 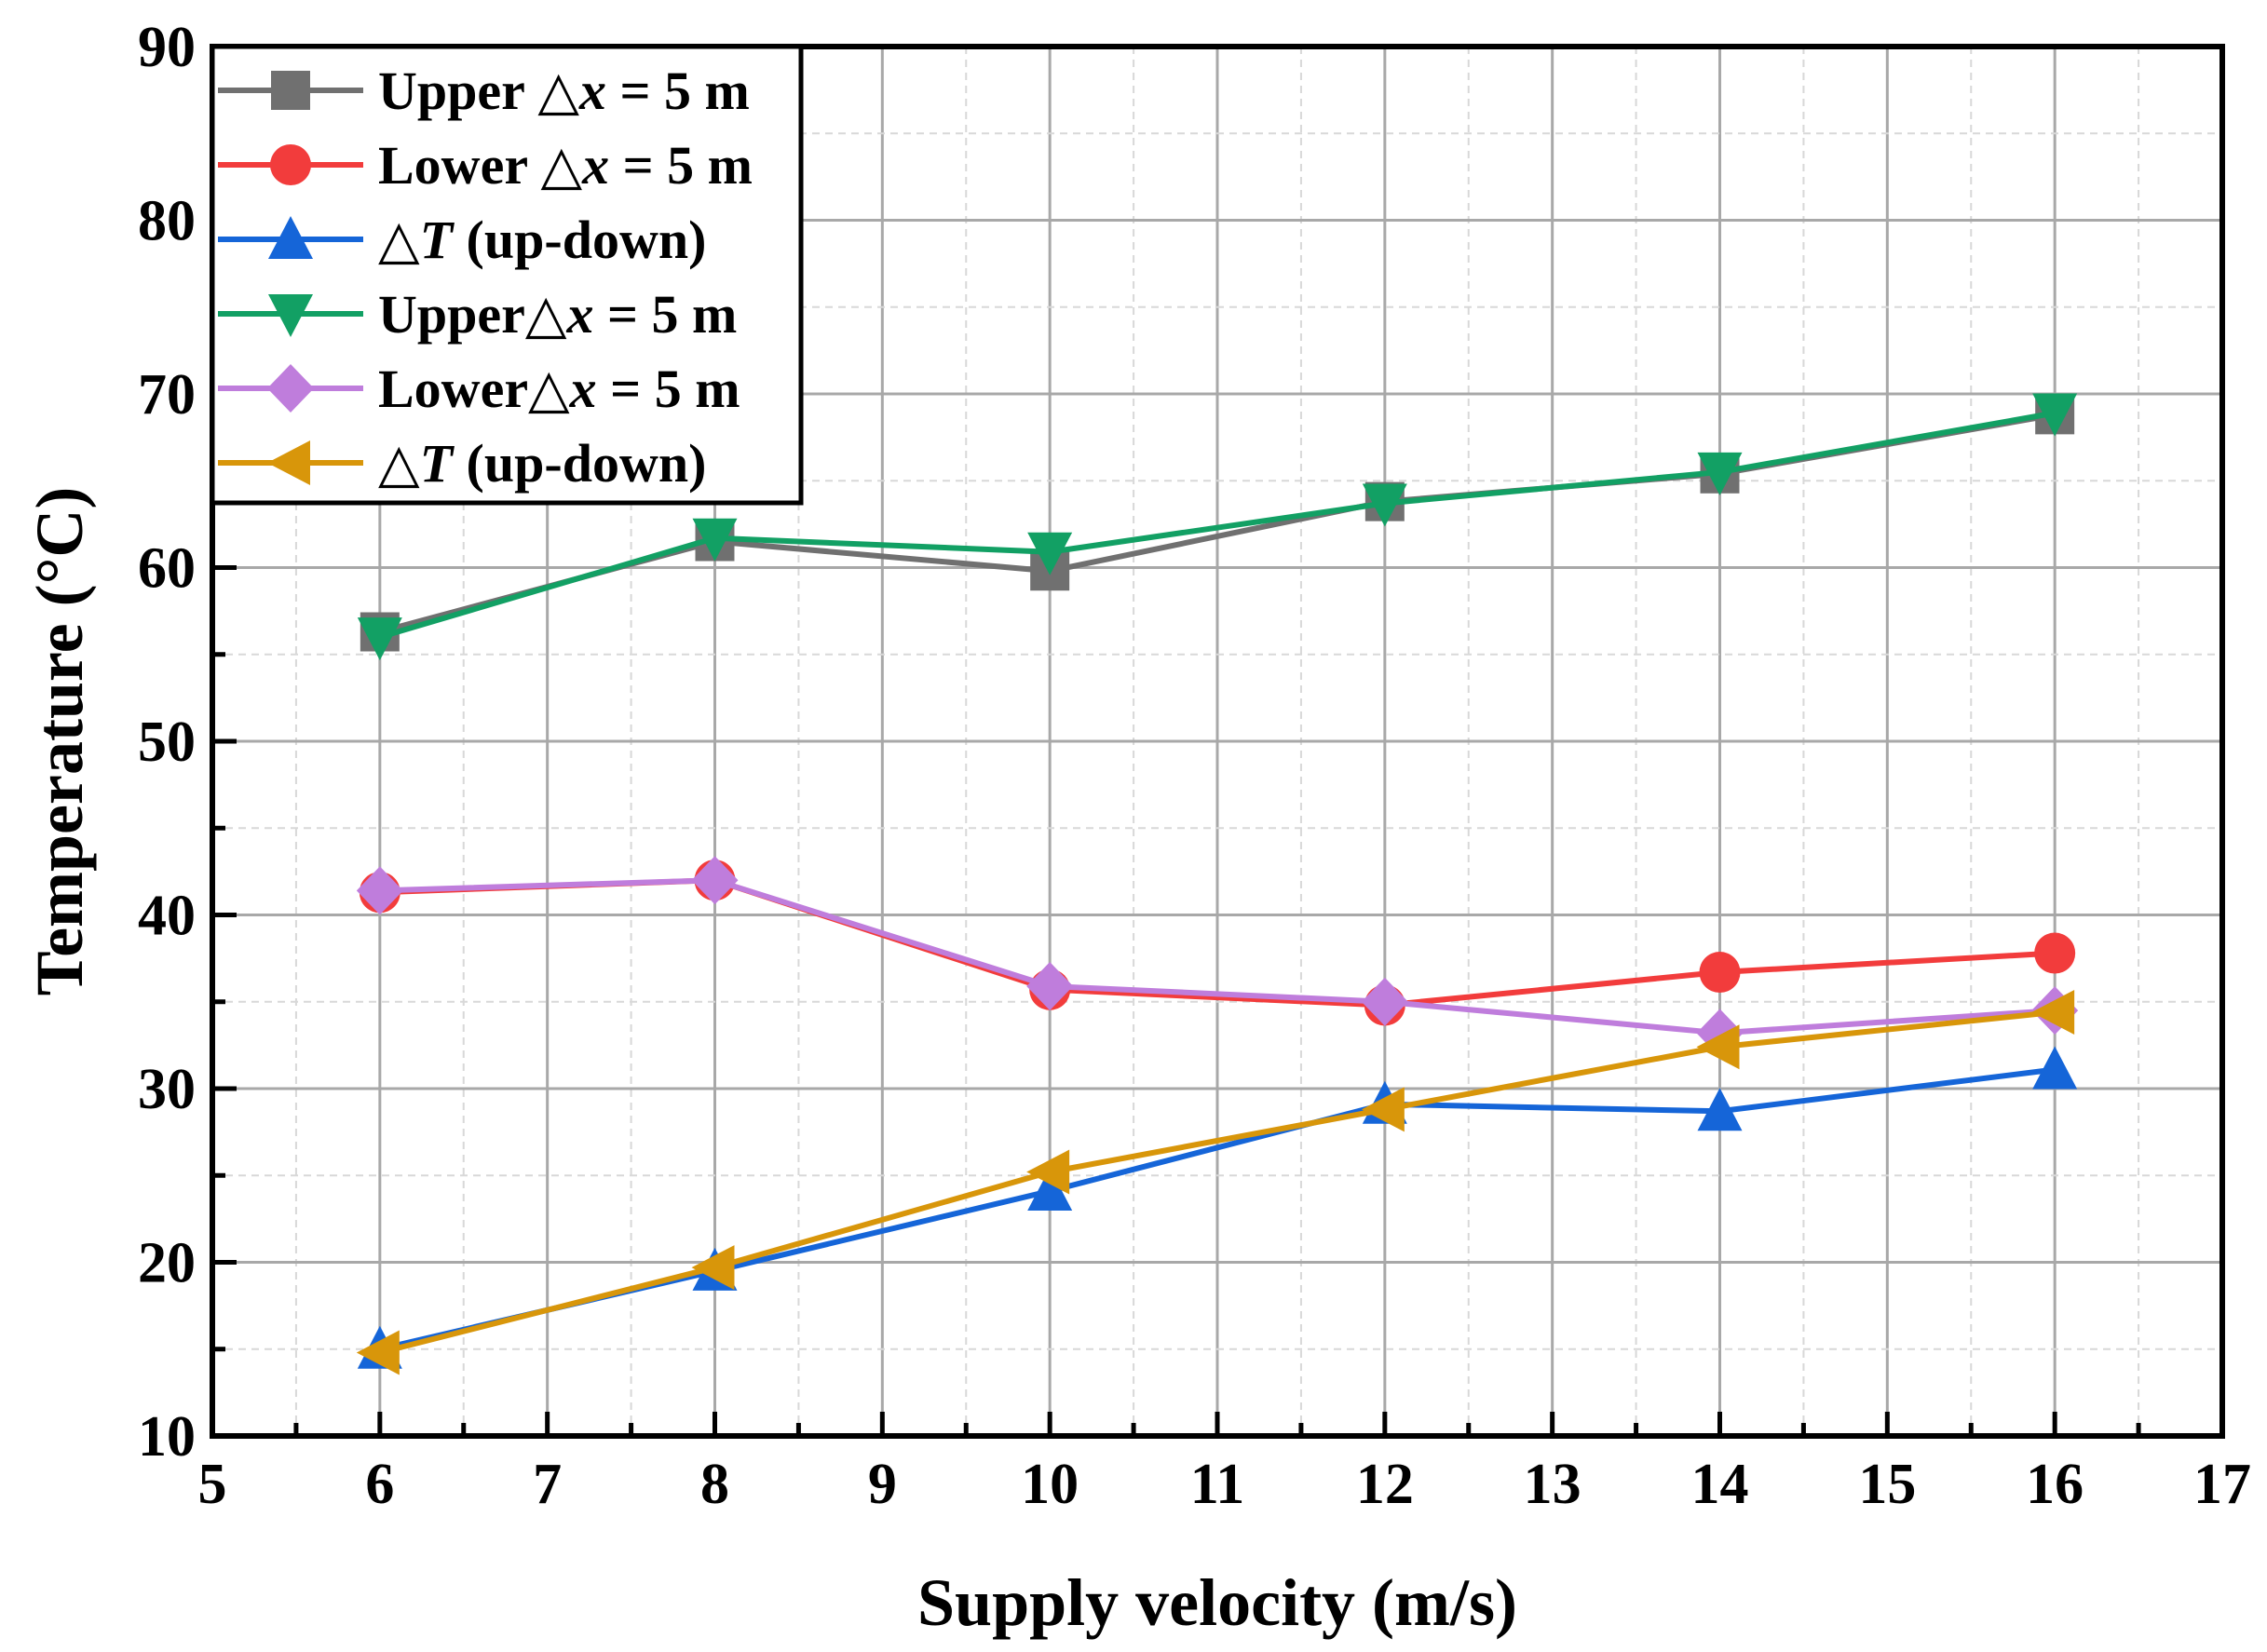 What do you see at coordinates (1050, 1484) in the screenshot?
I see `x-tick-label: 10` at bounding box center [1050, 1484].